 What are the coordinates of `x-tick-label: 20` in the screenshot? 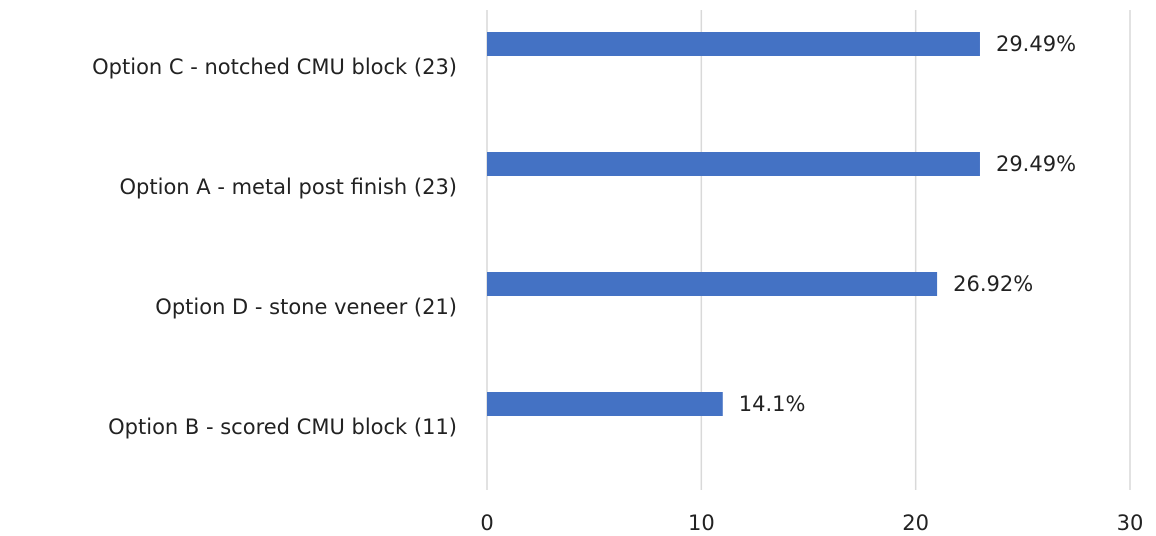 It's located at (915, 523).